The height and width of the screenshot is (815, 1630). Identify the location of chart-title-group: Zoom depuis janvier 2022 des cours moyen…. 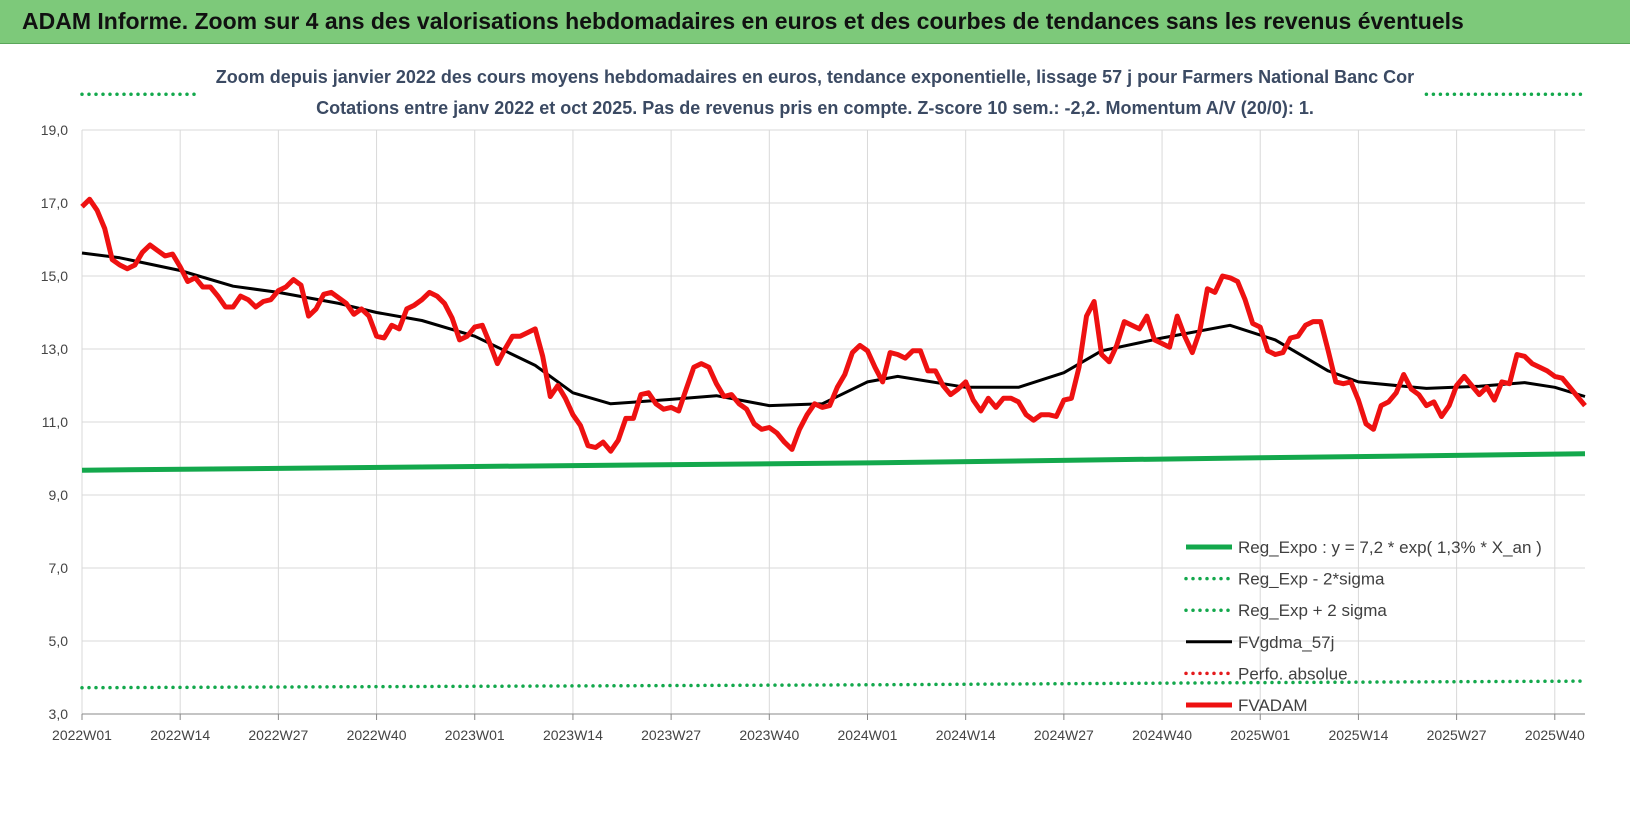
(815, 92).